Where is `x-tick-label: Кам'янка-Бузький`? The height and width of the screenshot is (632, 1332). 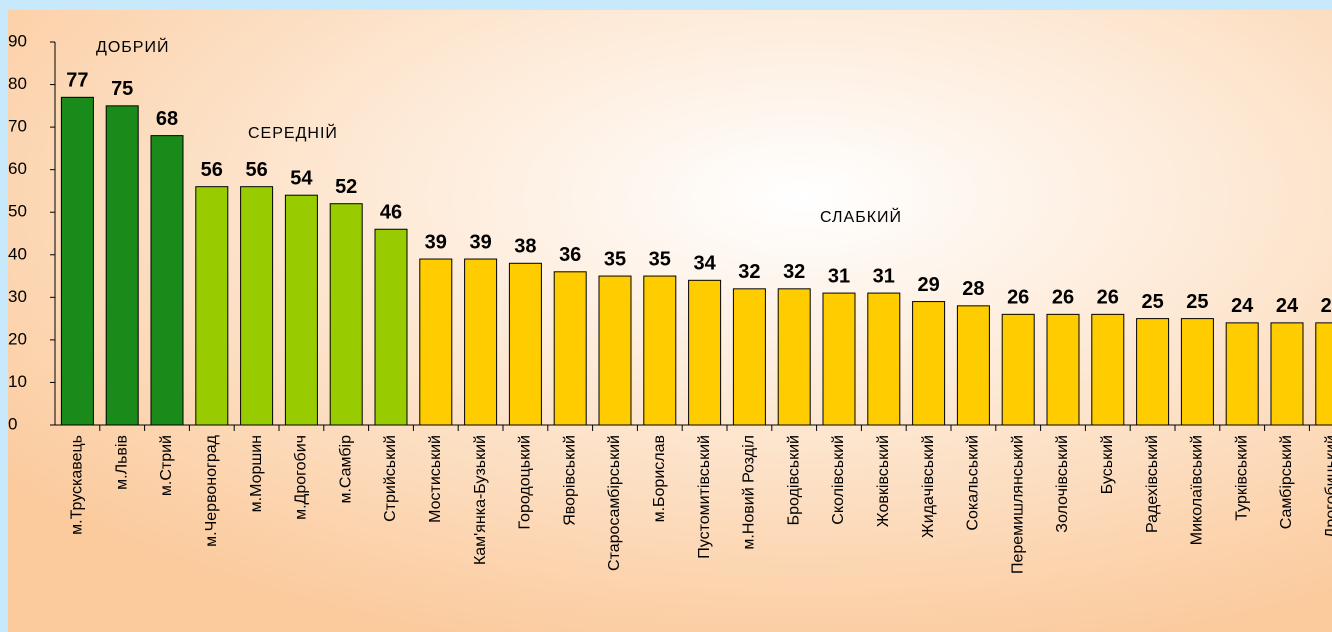
x-tick-label: Кам'янка-Бузький is located at coordinates (480, 500).